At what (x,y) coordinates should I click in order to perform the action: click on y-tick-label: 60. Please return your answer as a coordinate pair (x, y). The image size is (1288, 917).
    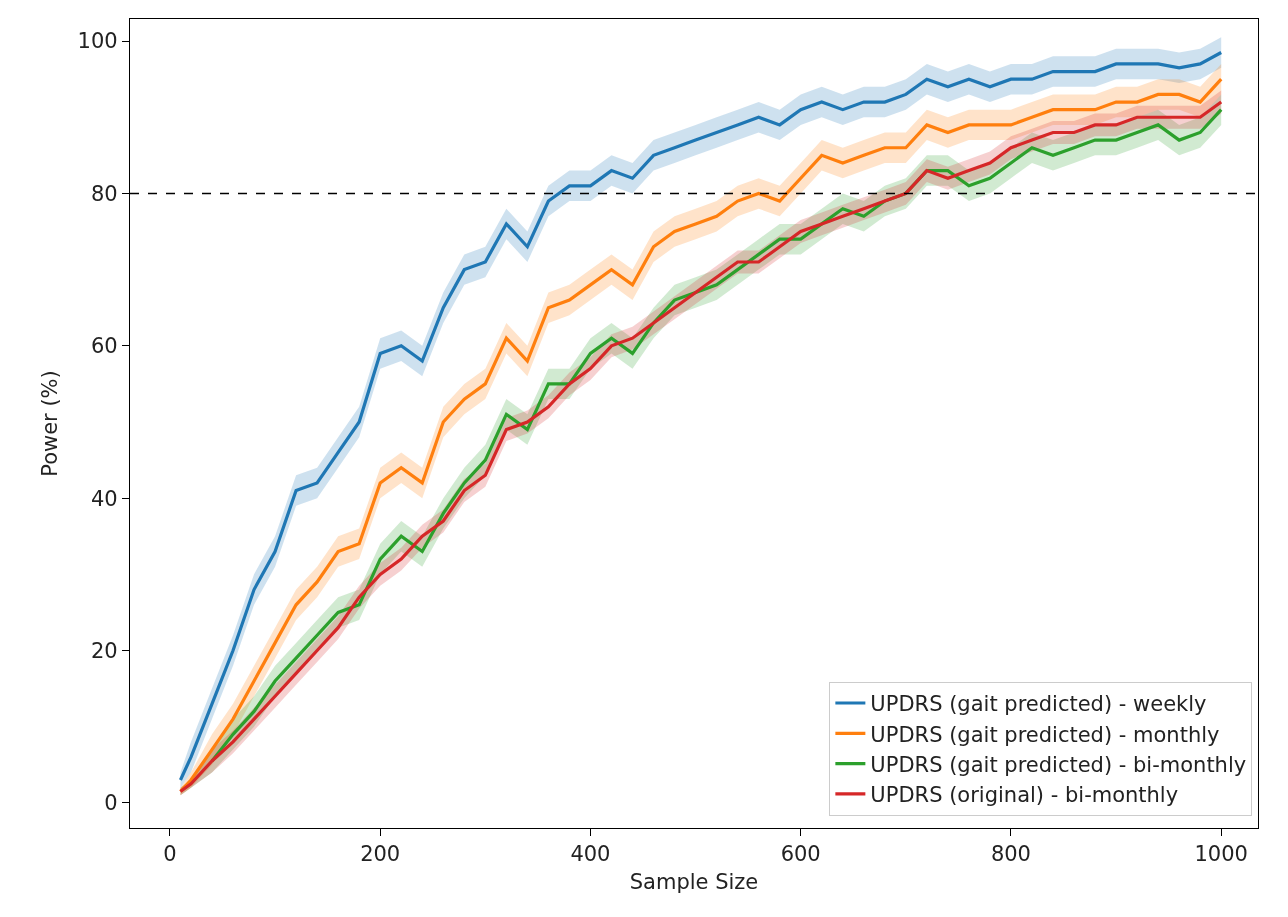
    Looking at the image, I should click on (104, 346).